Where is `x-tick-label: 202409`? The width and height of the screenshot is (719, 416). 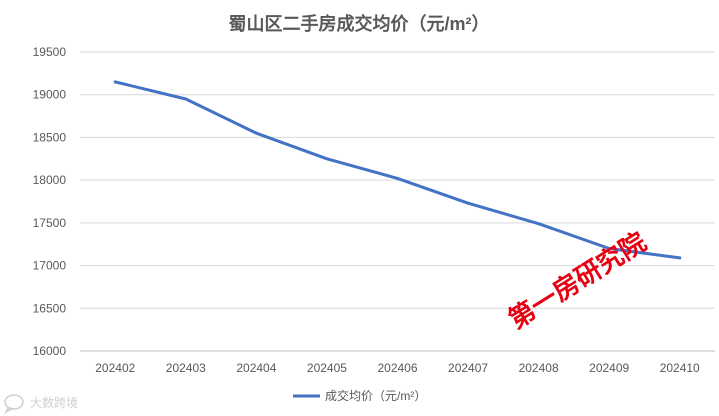 x-tick-label: 202409 is located at coordinates (609, 368).